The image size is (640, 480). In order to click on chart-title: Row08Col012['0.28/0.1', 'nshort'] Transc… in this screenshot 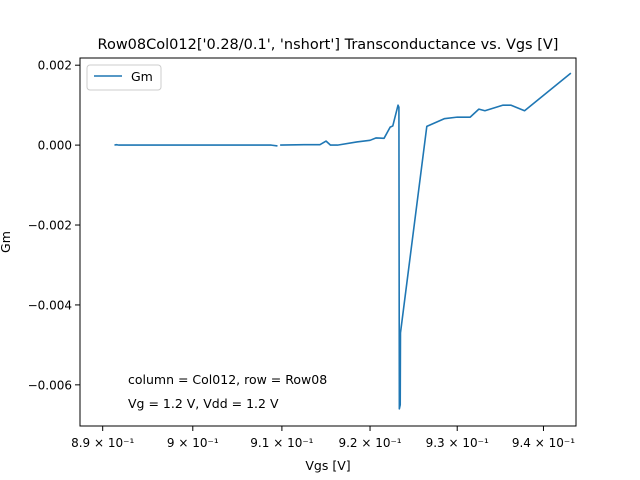, I will do `click(328, 45)`.